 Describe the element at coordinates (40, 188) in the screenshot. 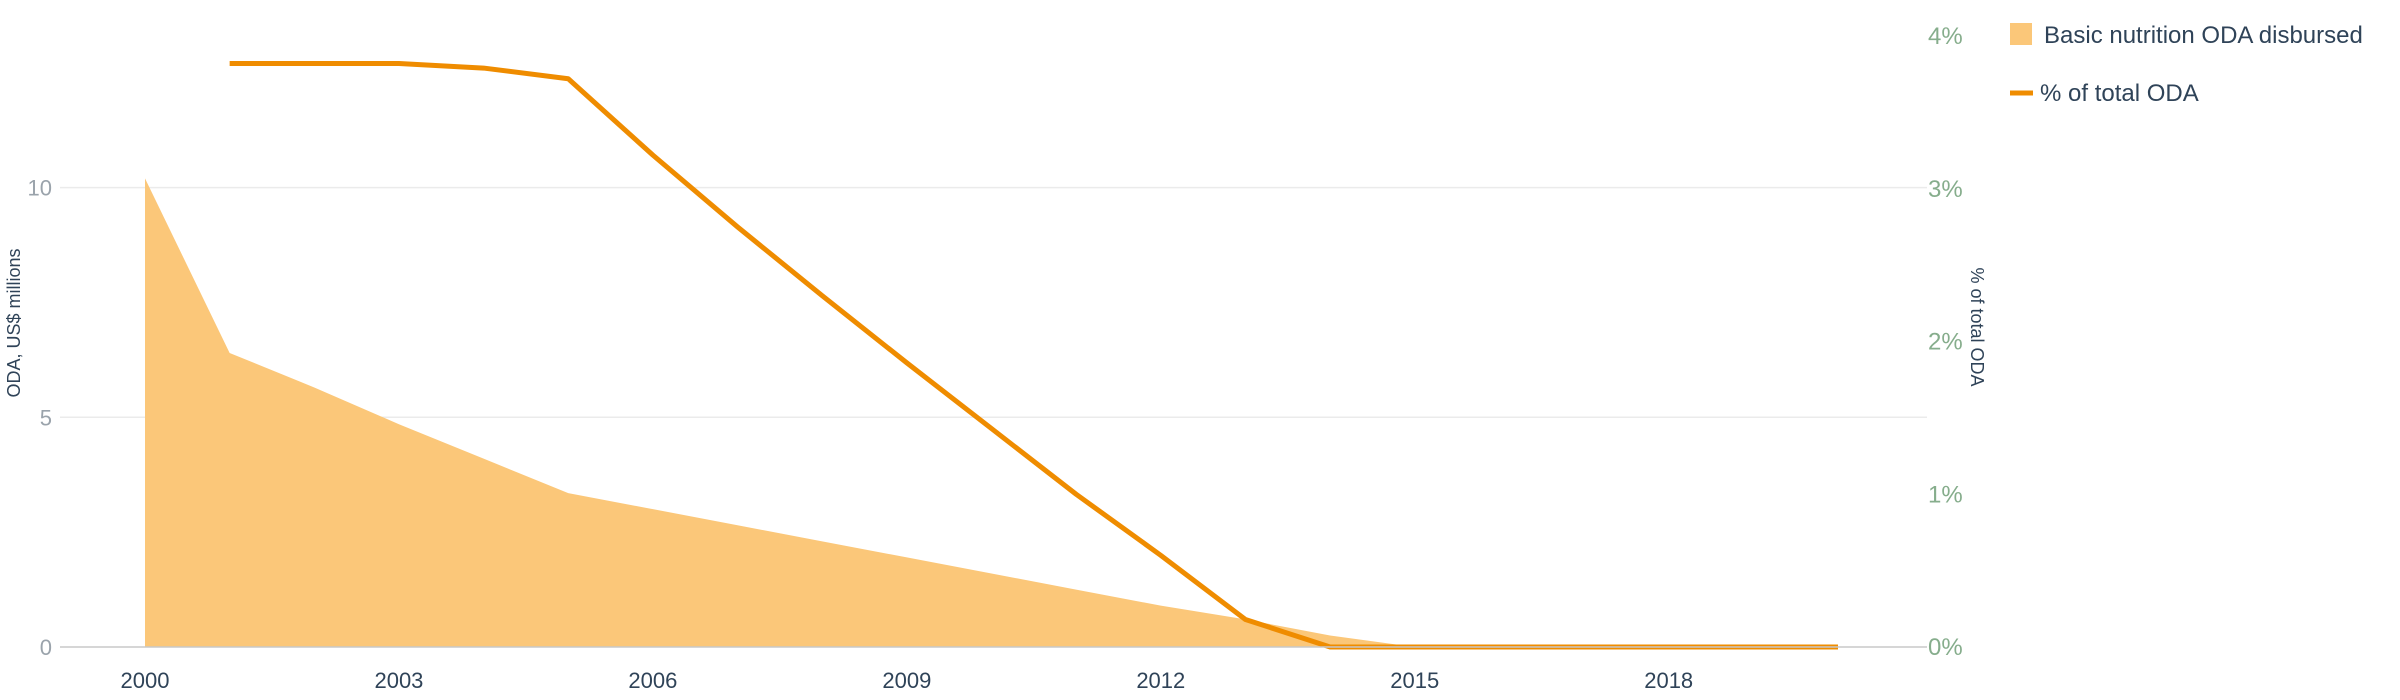

I see `y-left-tick-label: 10` at that location.